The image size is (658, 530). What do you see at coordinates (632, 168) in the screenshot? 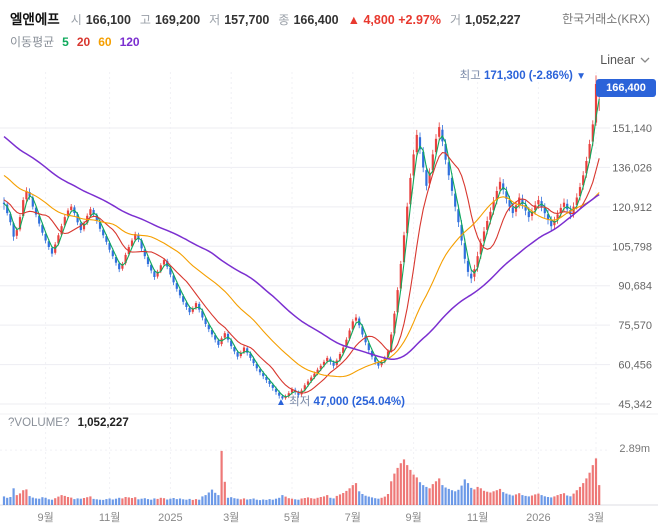
I see `y-axis-label: 136,026` at bounding box center [632, 168].